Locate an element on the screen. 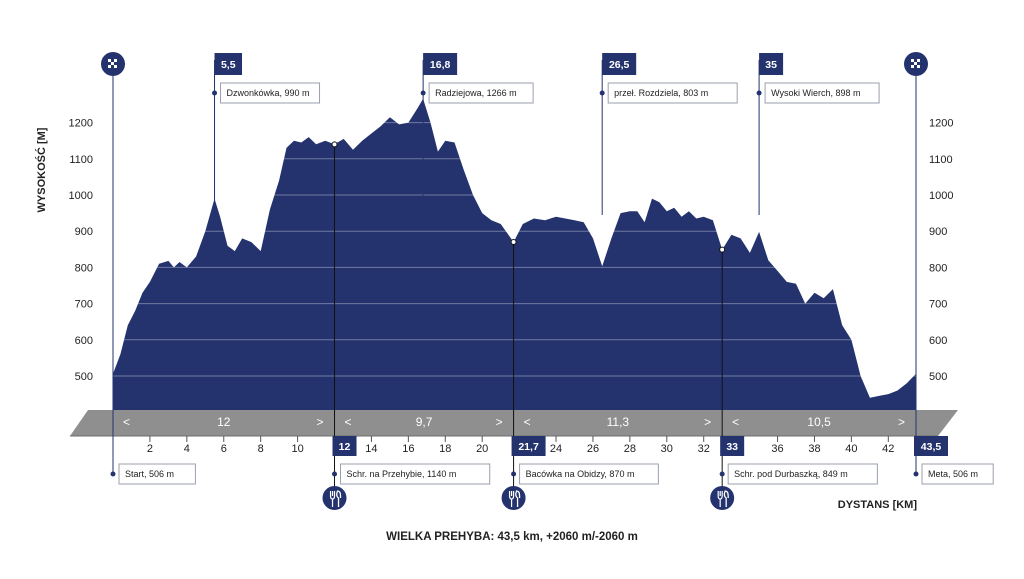  peak-km-label: 35 is located at coordinates (771, 65).